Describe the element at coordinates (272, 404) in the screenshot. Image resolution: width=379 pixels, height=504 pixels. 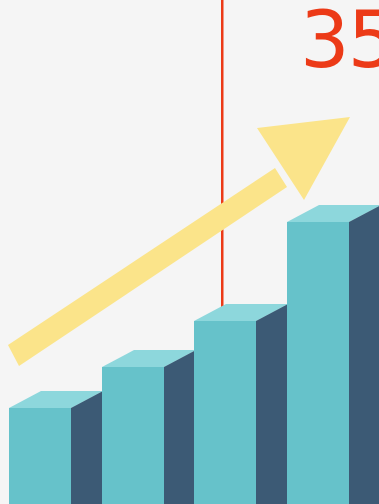
I see `bar-3-side` at that location.